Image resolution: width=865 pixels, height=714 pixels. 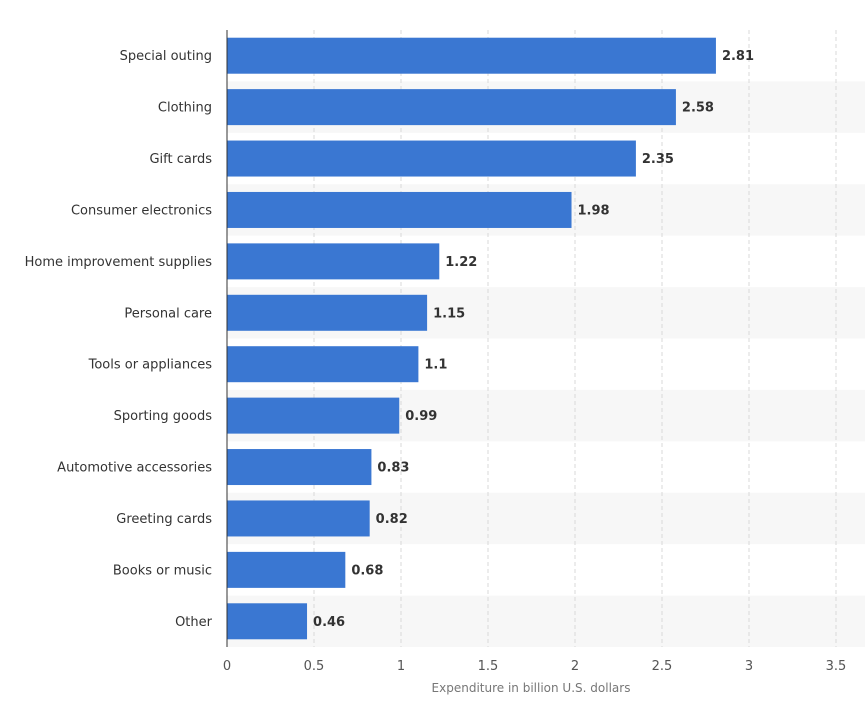 What do you see at coordinates (168, 313) in the screenshot?
I see `category-label: Personal care` at bounding box center [168, 313].